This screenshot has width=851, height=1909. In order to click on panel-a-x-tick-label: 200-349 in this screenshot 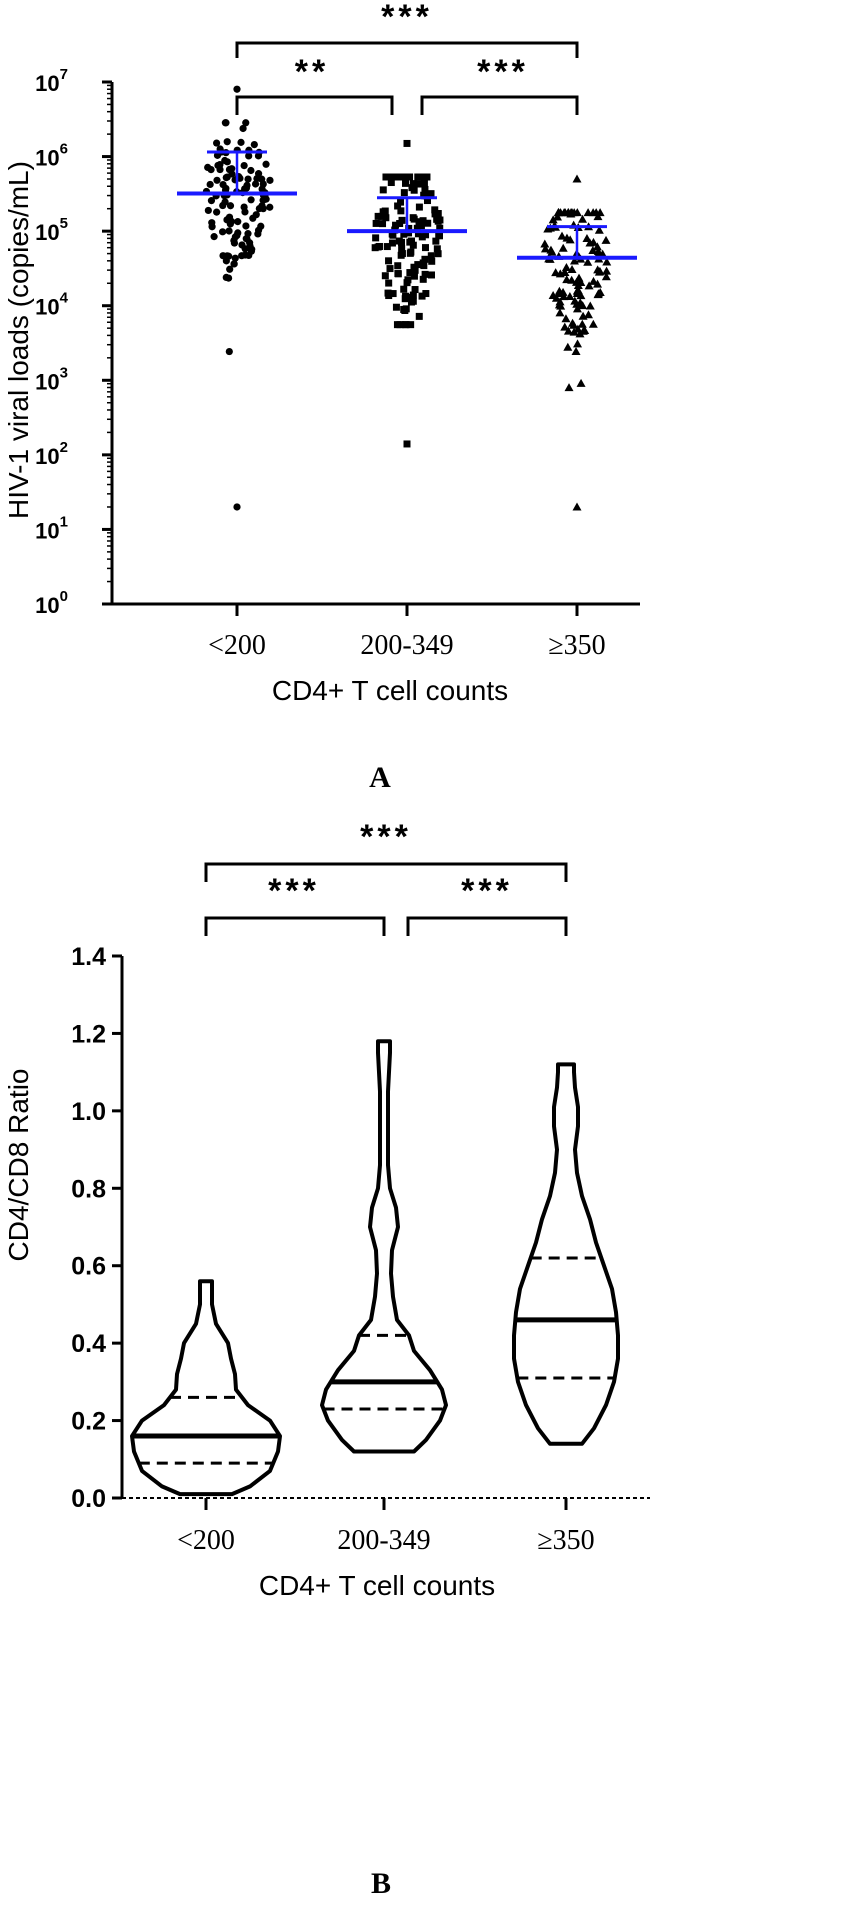, I will do `click(406, 645)`.